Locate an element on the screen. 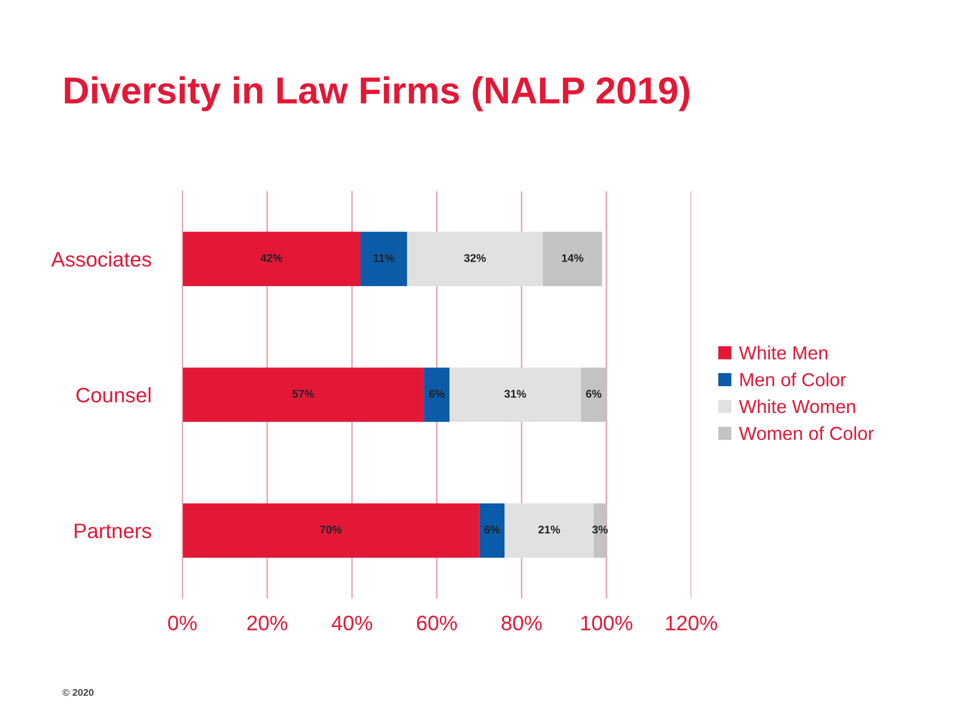 The image size is (960, 721). data-label: 21% is located at coordinates (549, 530).